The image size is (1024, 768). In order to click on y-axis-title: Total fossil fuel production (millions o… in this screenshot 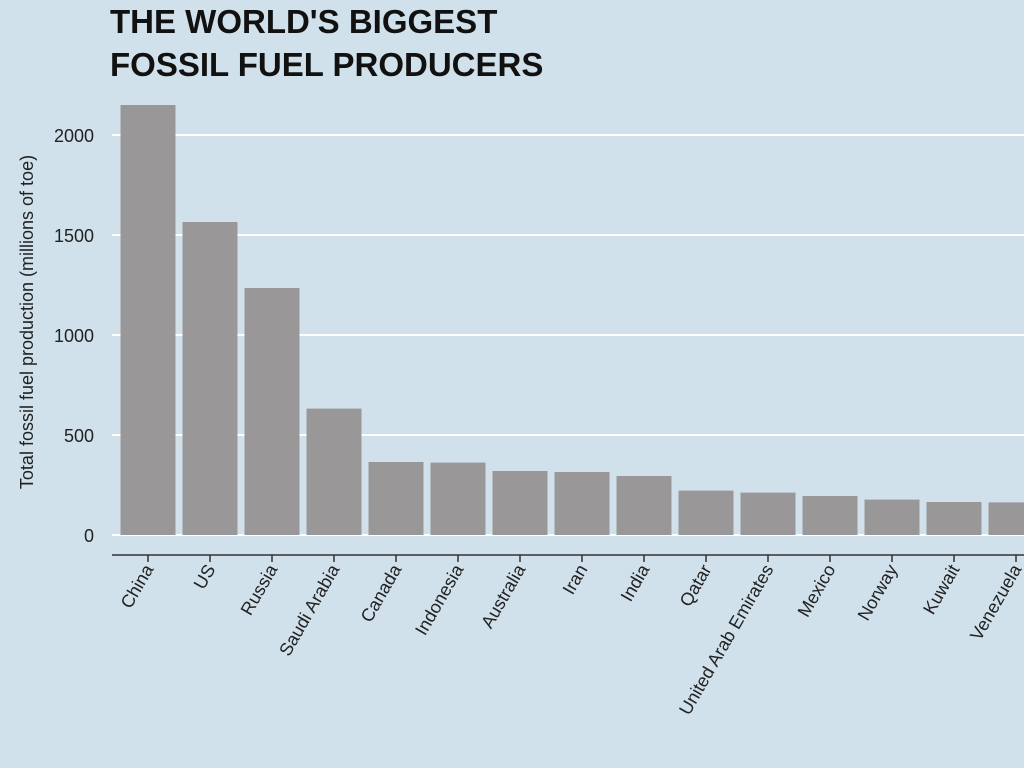, I will do `click(27, 322)`.